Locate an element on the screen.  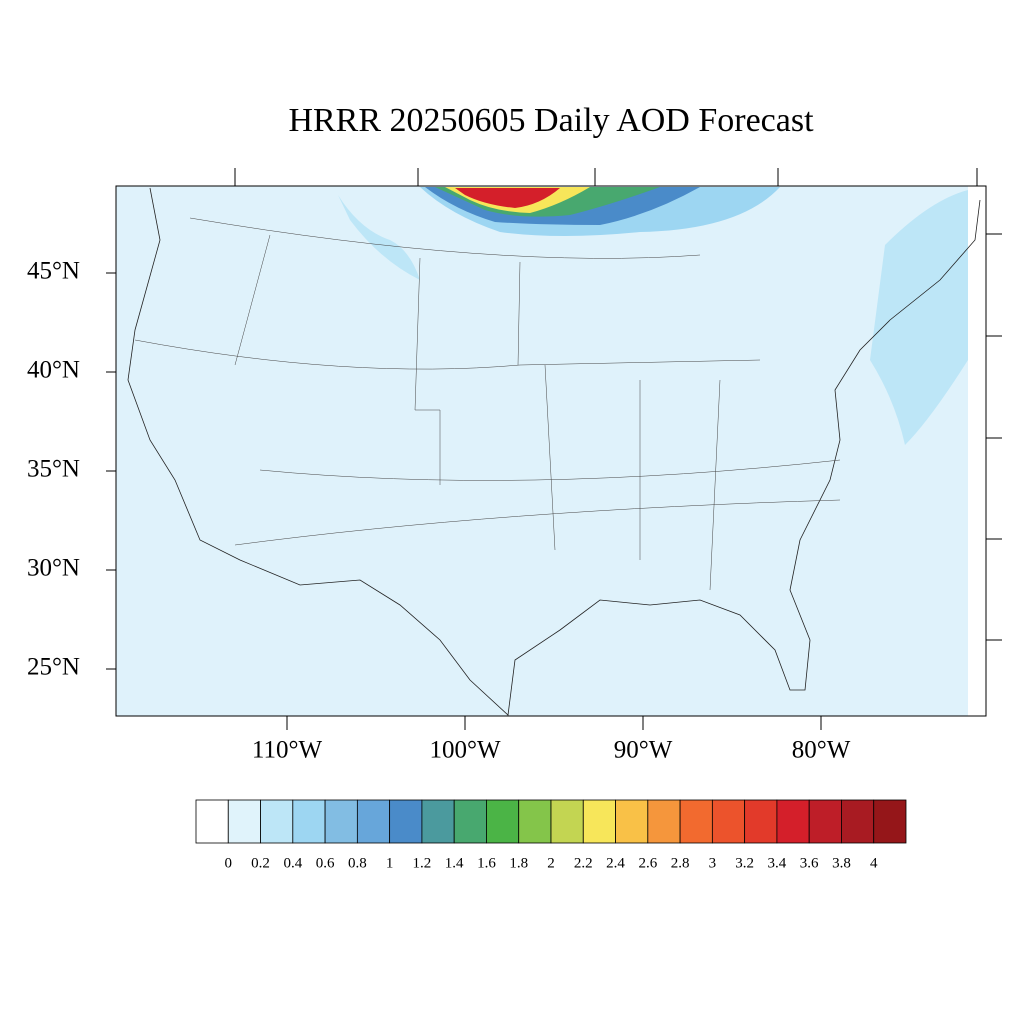
title: HRRR 20250605 Daily AOD Forecast is located at coordinates (551, 120).